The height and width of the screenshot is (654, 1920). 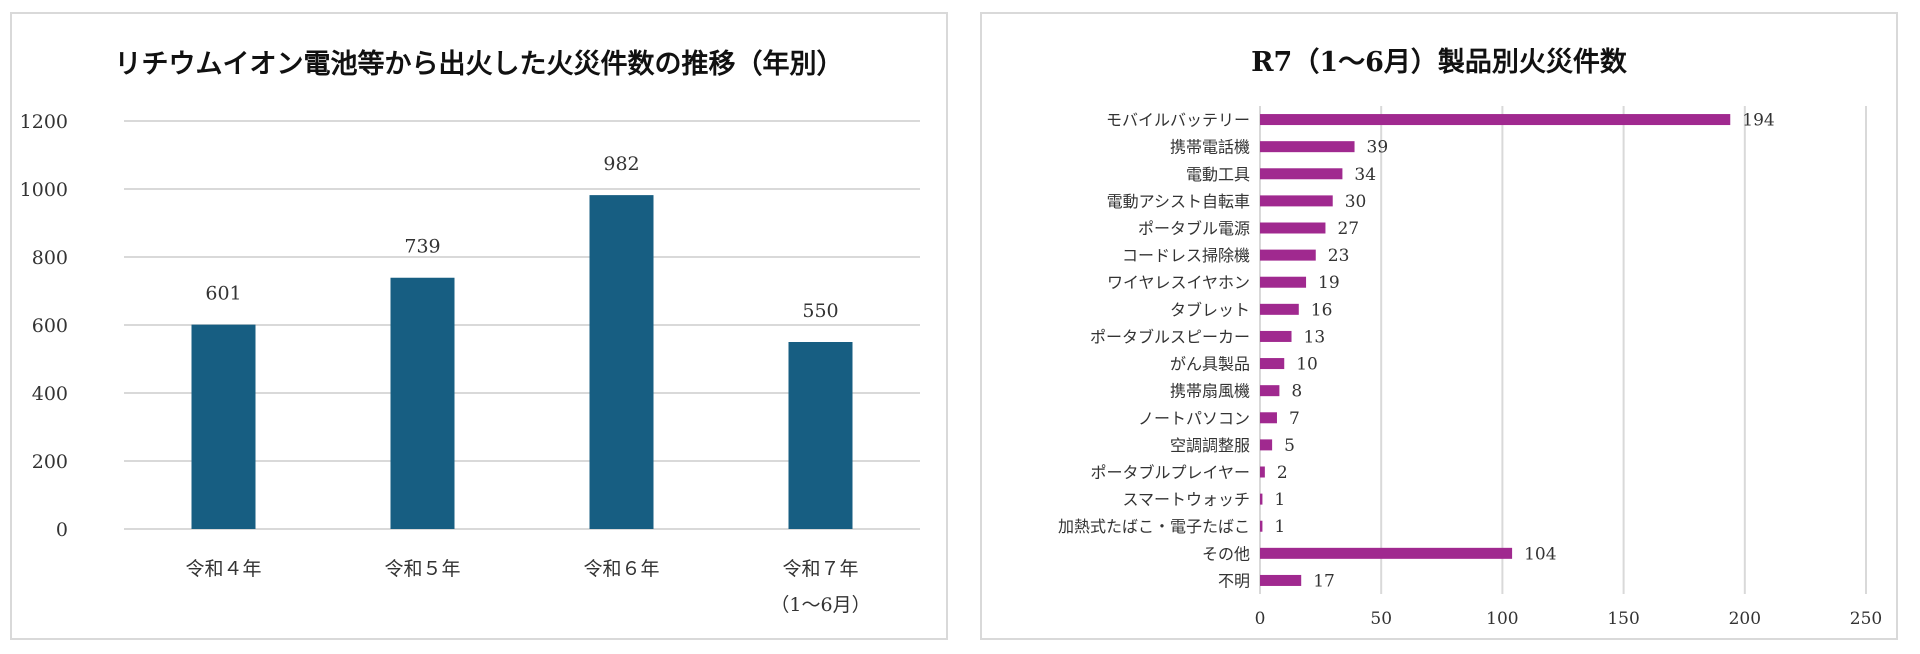 I want to click on x-tick-label: 50, so click(x=1381, y=619).